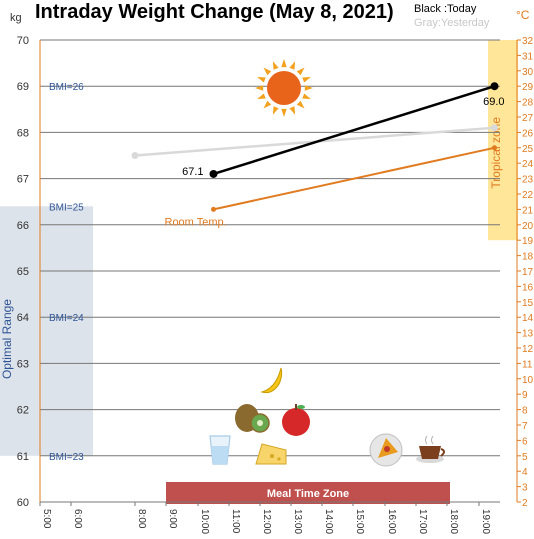 Image resolution: width=534 pixels, height=539 pixels. What do you see at coordinates (525, 441) in the screenshot?
I see `right-tick-label: 6` at bounding box center [525, 441].